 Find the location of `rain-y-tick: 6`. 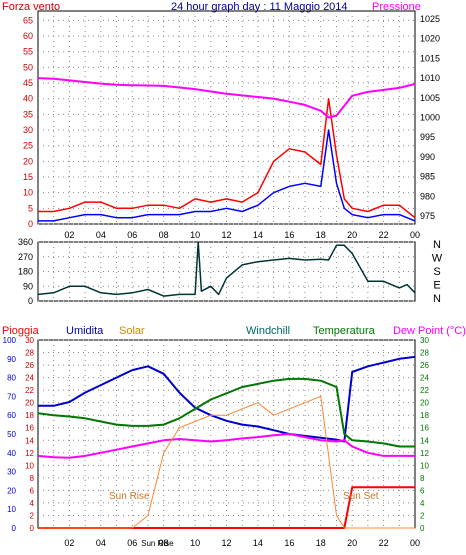

rain-y-tick: 6 is located at coordinates (32, 490).